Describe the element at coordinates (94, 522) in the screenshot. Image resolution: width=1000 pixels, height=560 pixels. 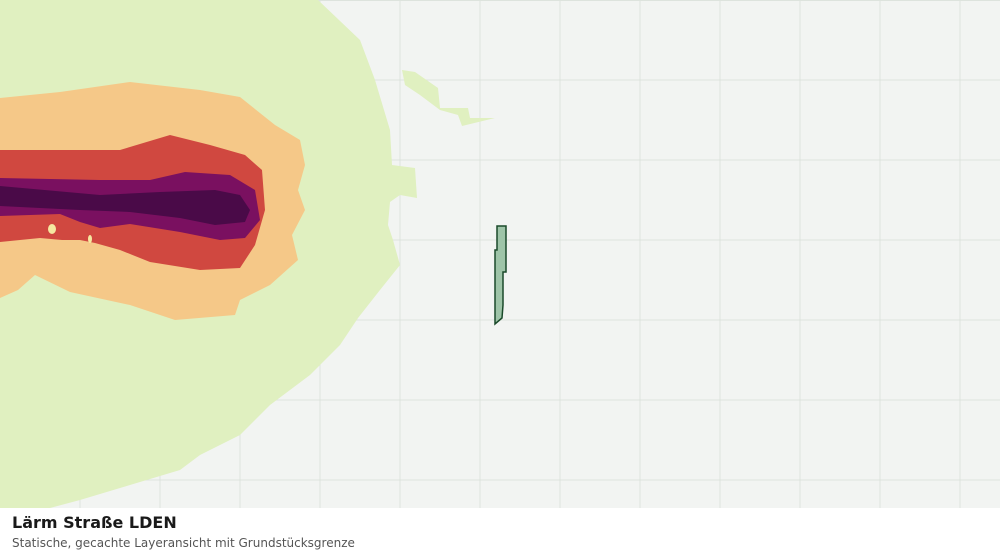
I see `caption-title: Lärm Straße LDEN` at that location.